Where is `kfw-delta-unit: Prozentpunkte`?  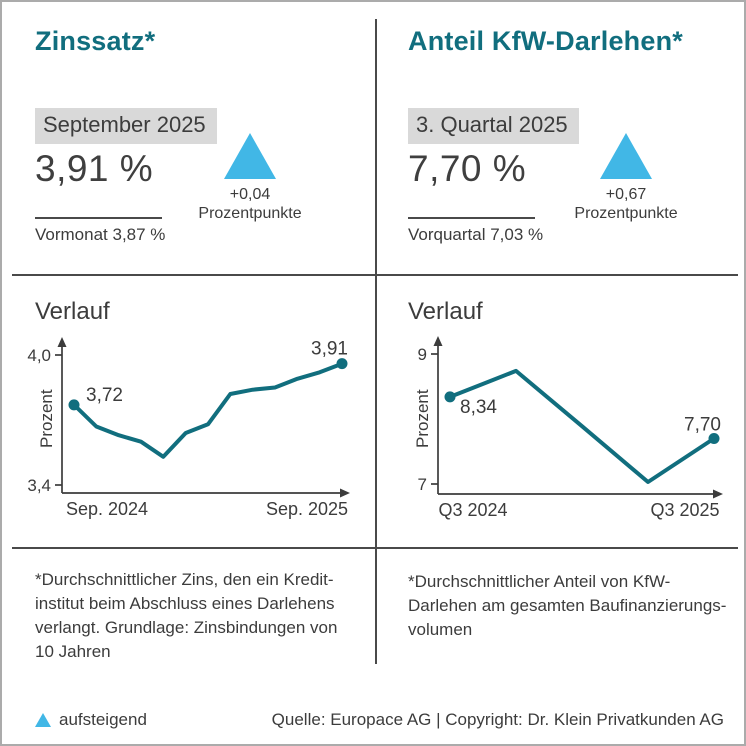
kfw-delta-unit: Prozentpunkte is located at coordinates (626, 213).